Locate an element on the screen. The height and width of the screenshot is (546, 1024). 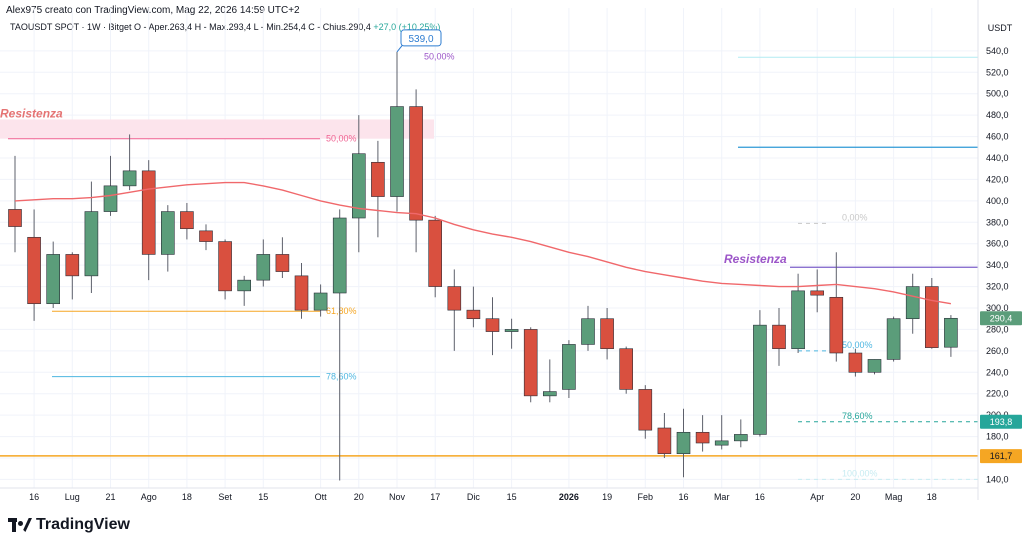
fib-level-label: 100,00% is located at coordinates (860, 473).